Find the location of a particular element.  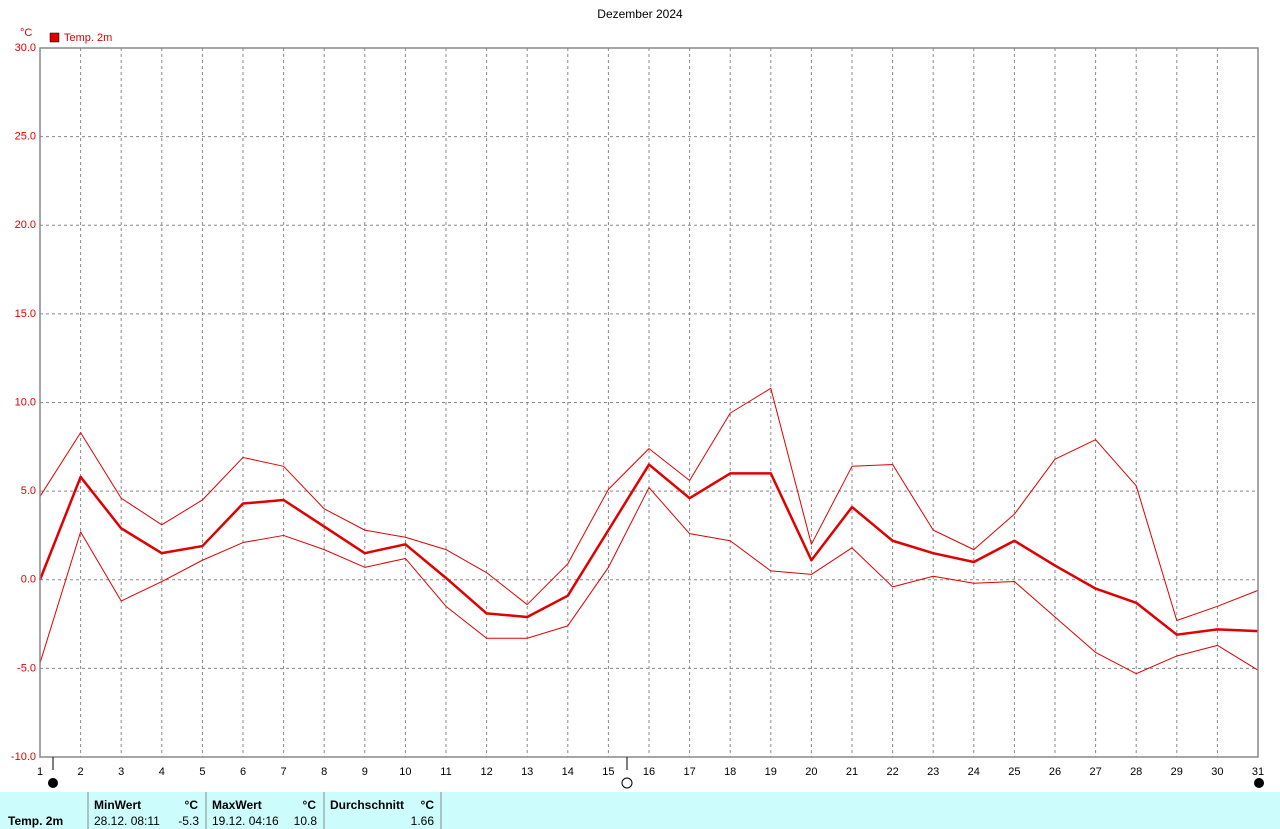

summary-value: 10.8 is located at coordinates (306, 821).